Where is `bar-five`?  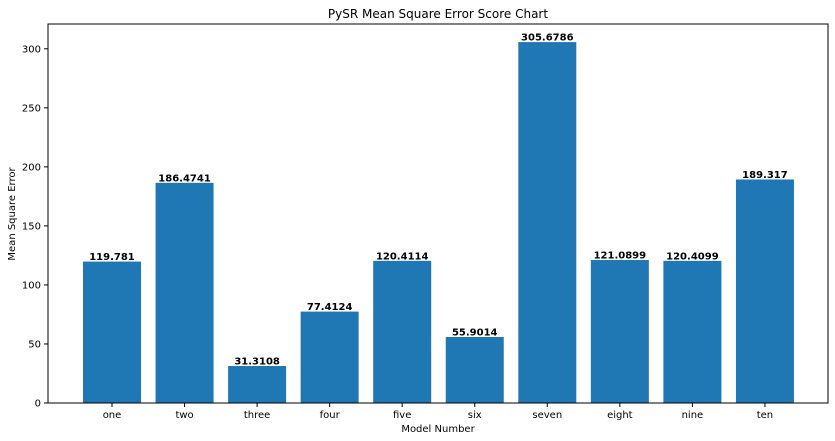
bar-five is located at coordinates (402, 331).